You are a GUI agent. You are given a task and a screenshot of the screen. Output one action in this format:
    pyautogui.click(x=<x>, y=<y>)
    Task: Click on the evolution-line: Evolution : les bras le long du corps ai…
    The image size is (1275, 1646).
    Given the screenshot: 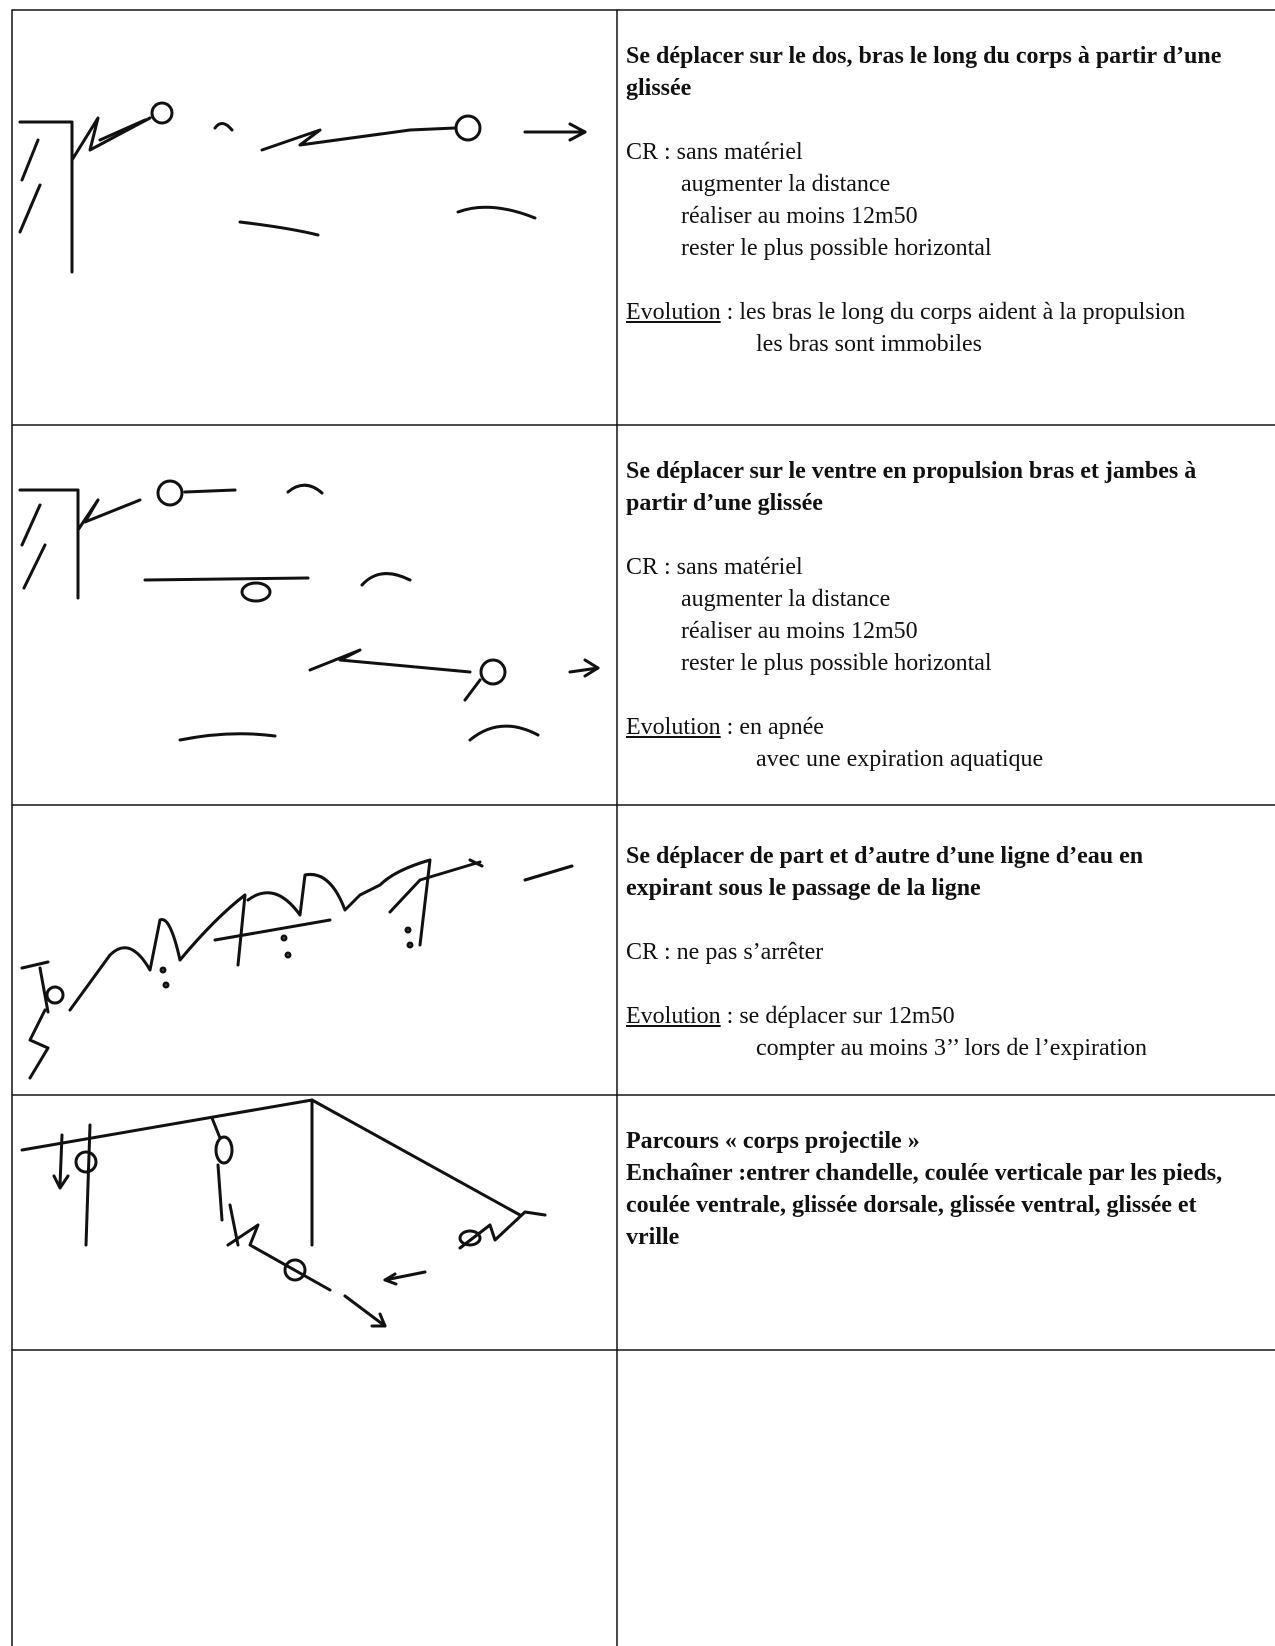 What is the action you would take?
    pyautogui.click(x=926, y=312)
    